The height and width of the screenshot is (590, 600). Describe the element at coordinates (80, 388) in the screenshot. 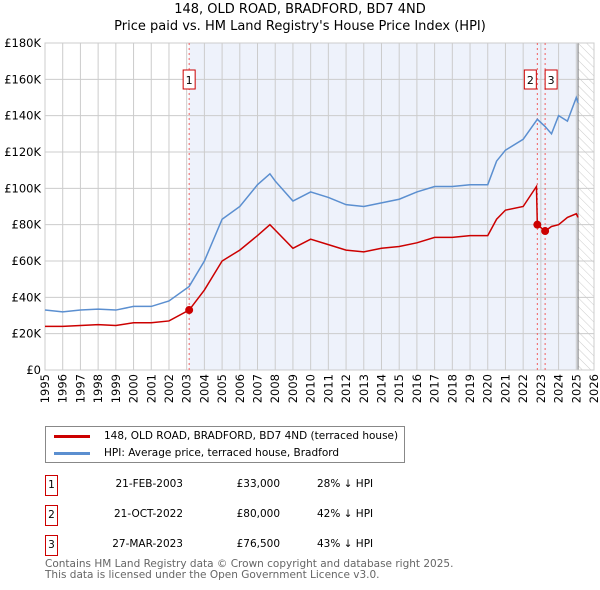

I see `x-tick-label: 1997` at that location.